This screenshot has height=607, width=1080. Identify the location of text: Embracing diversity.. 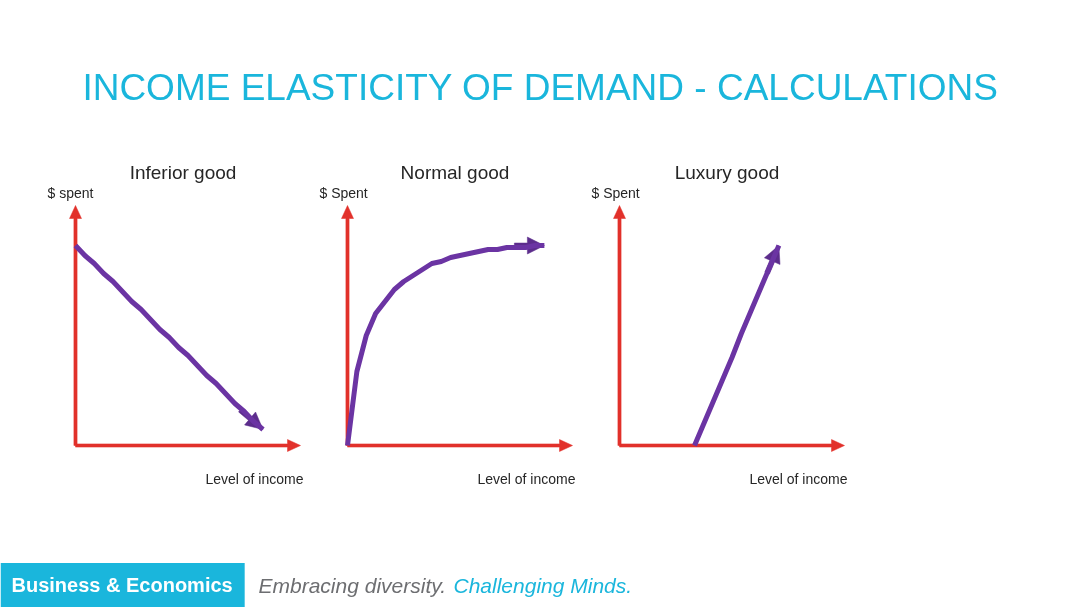
(352, 585).